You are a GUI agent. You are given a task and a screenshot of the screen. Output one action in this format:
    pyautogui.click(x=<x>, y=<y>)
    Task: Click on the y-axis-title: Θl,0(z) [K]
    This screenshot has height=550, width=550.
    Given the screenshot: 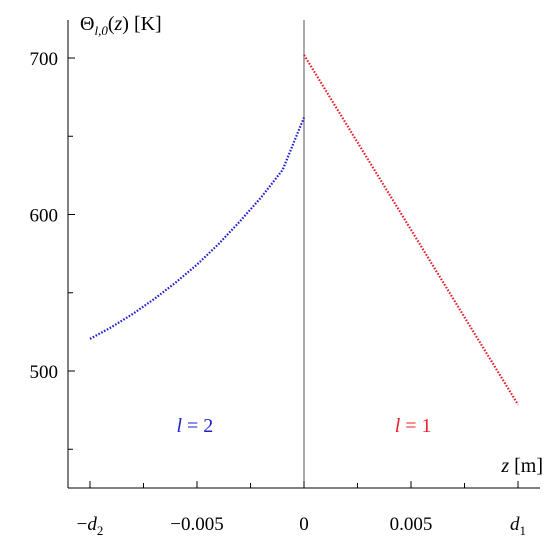 What is the action you would take?
    pyautogui.click(x=121, y=25)
    